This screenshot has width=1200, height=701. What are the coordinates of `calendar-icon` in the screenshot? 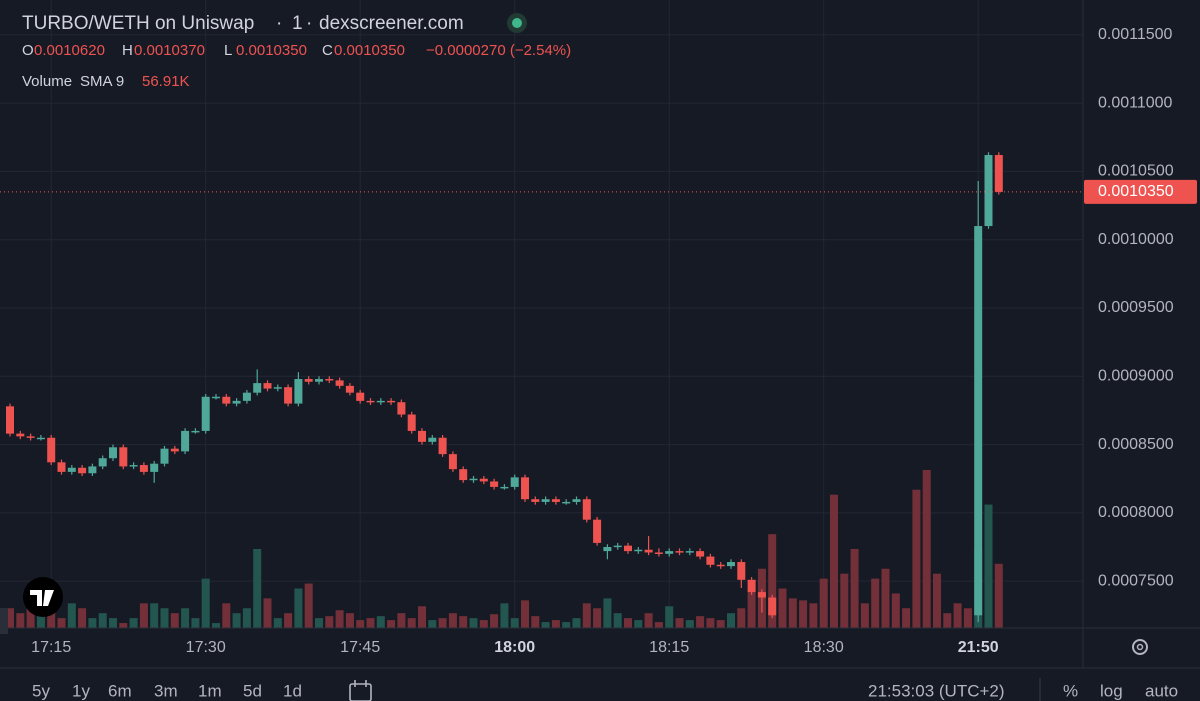 It's located at (360, 690).